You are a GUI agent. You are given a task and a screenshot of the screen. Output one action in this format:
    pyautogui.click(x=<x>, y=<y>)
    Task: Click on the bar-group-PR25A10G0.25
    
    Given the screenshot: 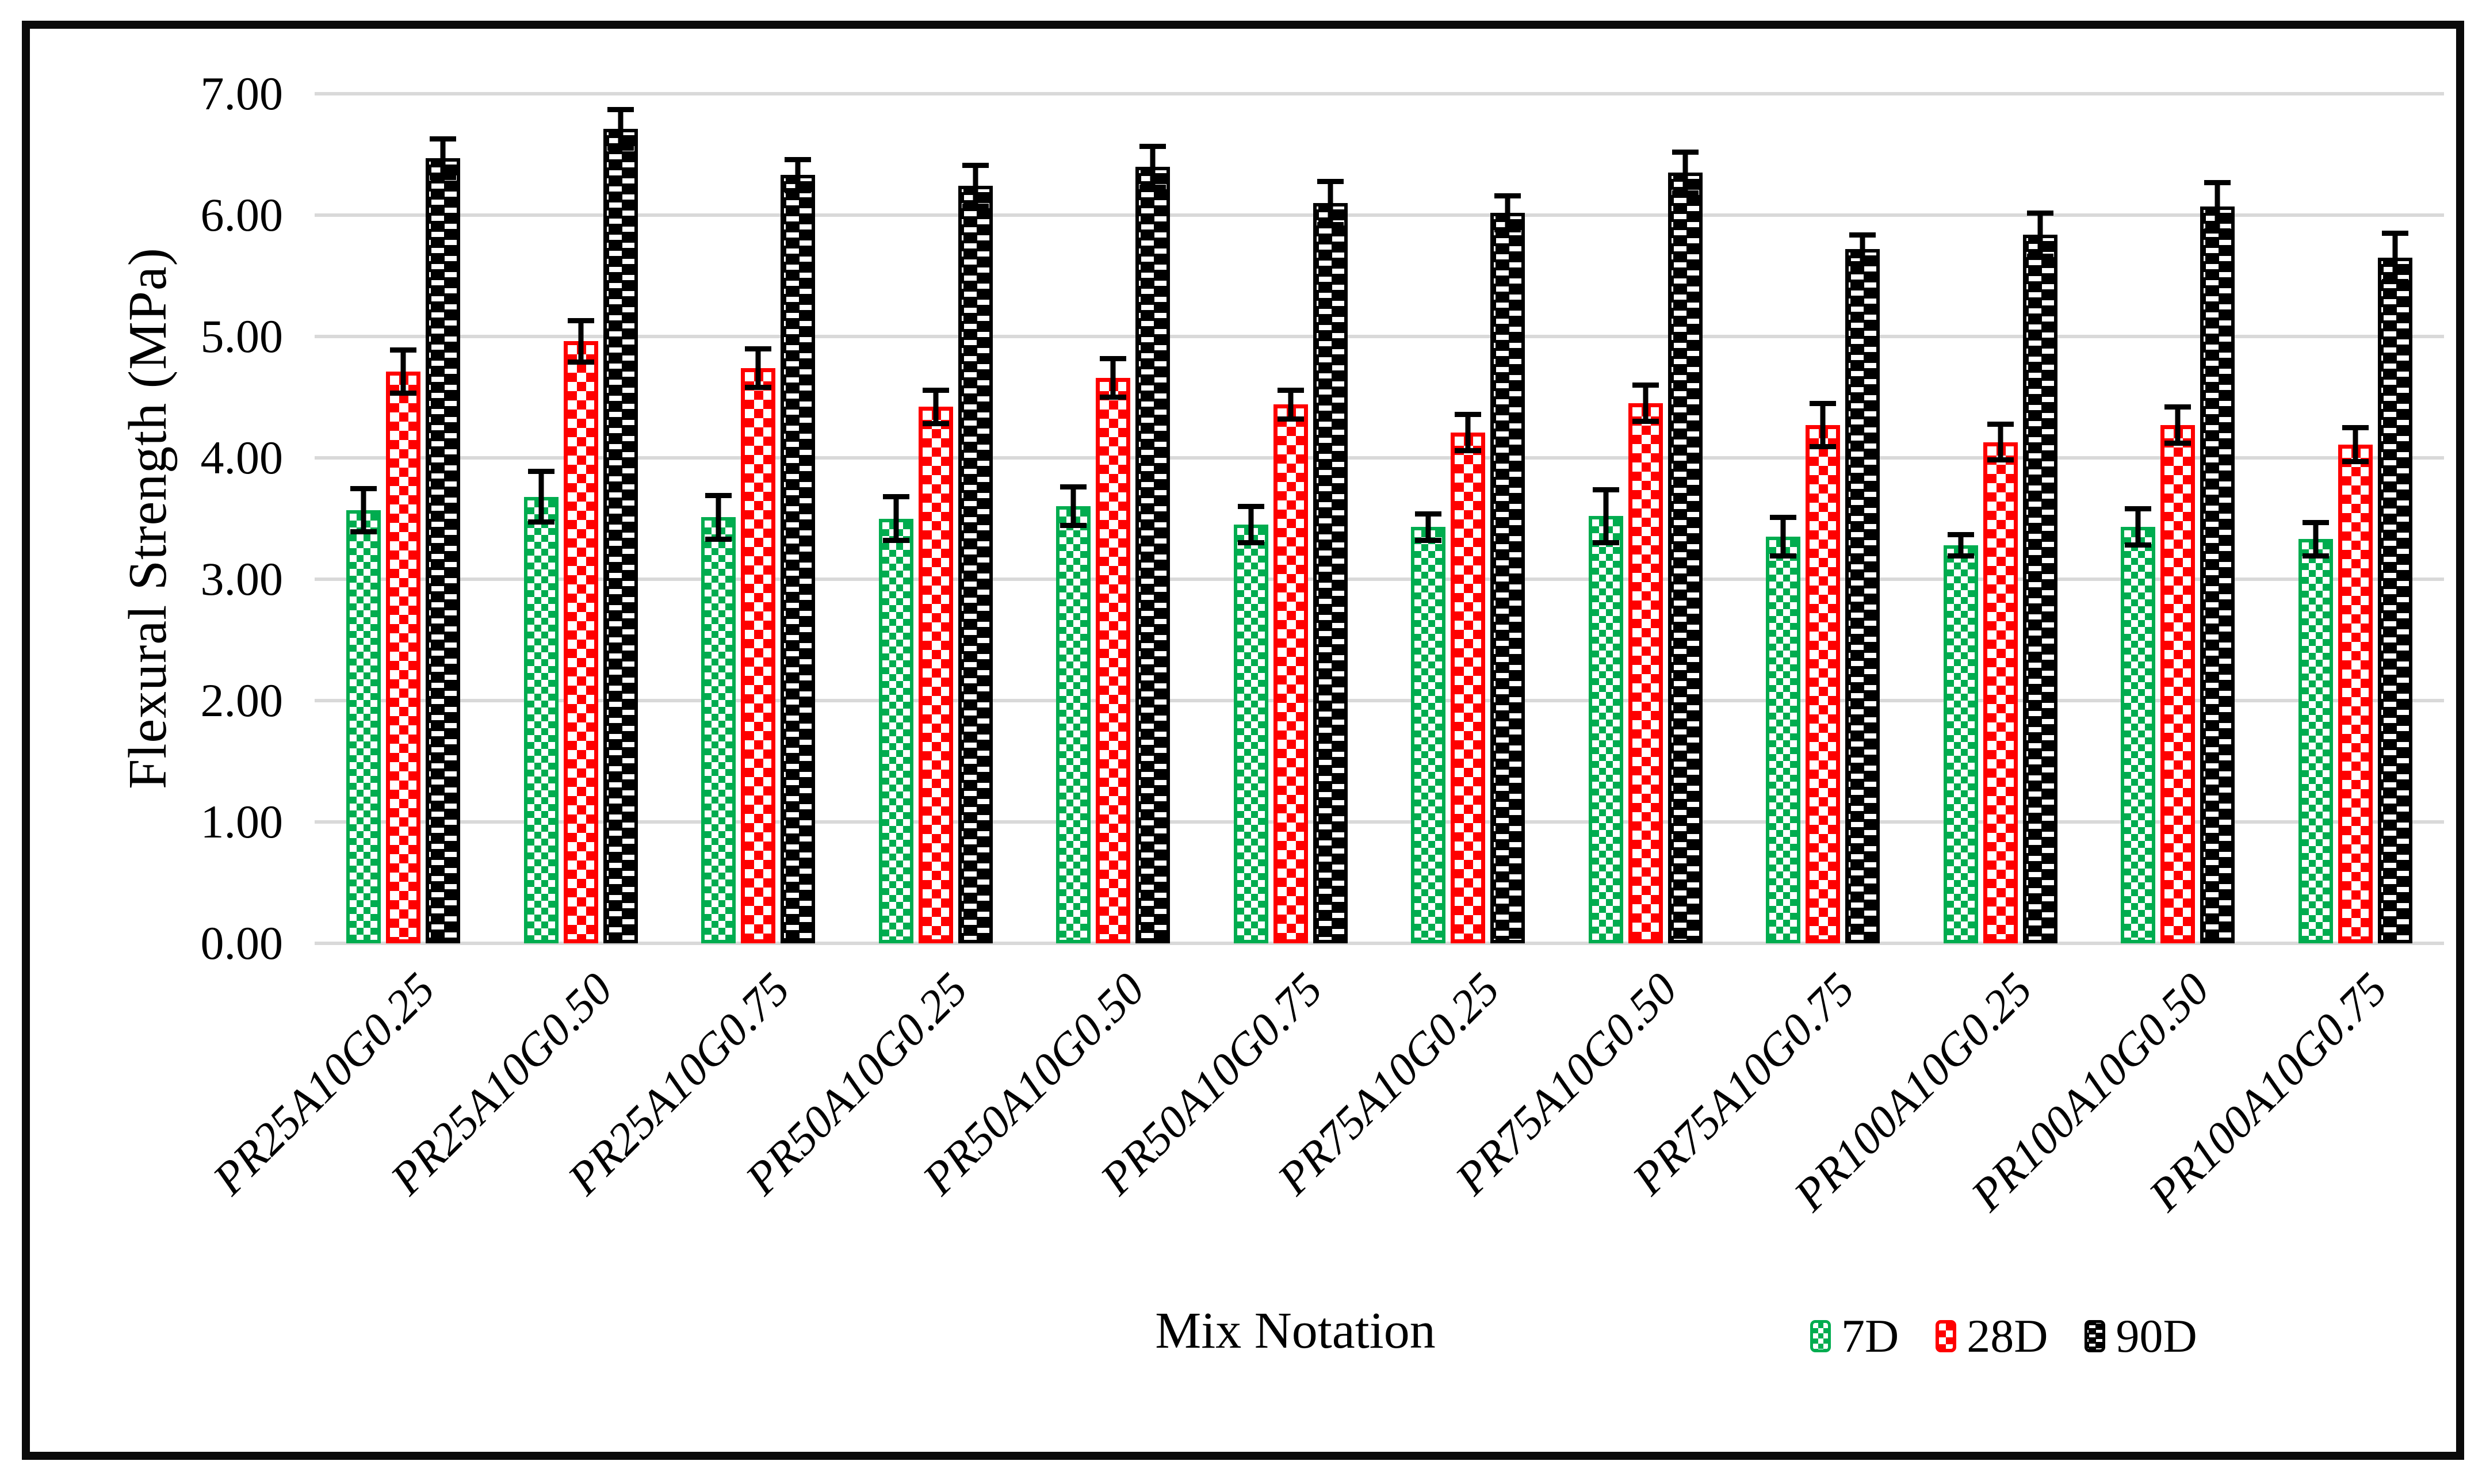 What is the action you would take?
    pyautogui.click(x=403, y=518)
    